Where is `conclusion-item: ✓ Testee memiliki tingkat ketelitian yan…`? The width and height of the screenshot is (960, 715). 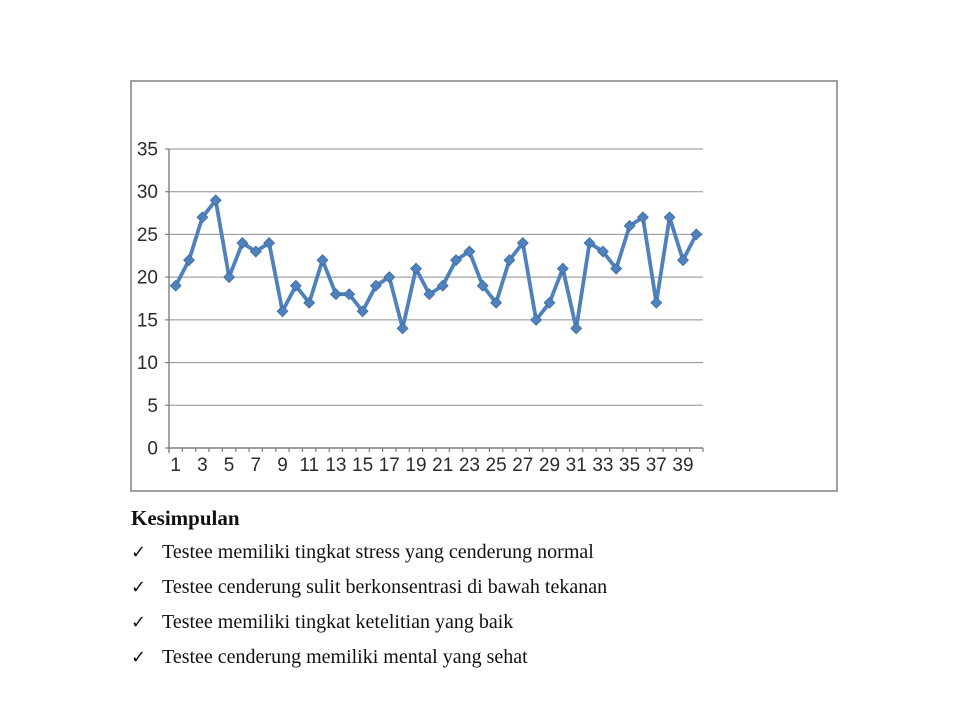 conclusion-item: ✓ Testee memiliki tingkat ketelitian yan… is located at coordinates (411, 622).